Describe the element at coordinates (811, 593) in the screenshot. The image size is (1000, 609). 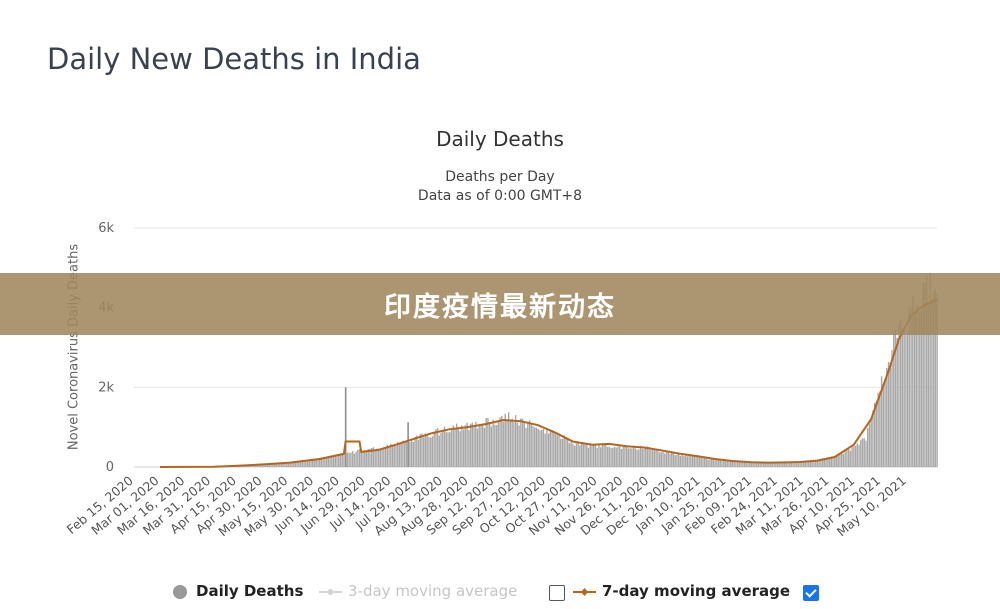
I see `7day-average-checkbox` at that location.